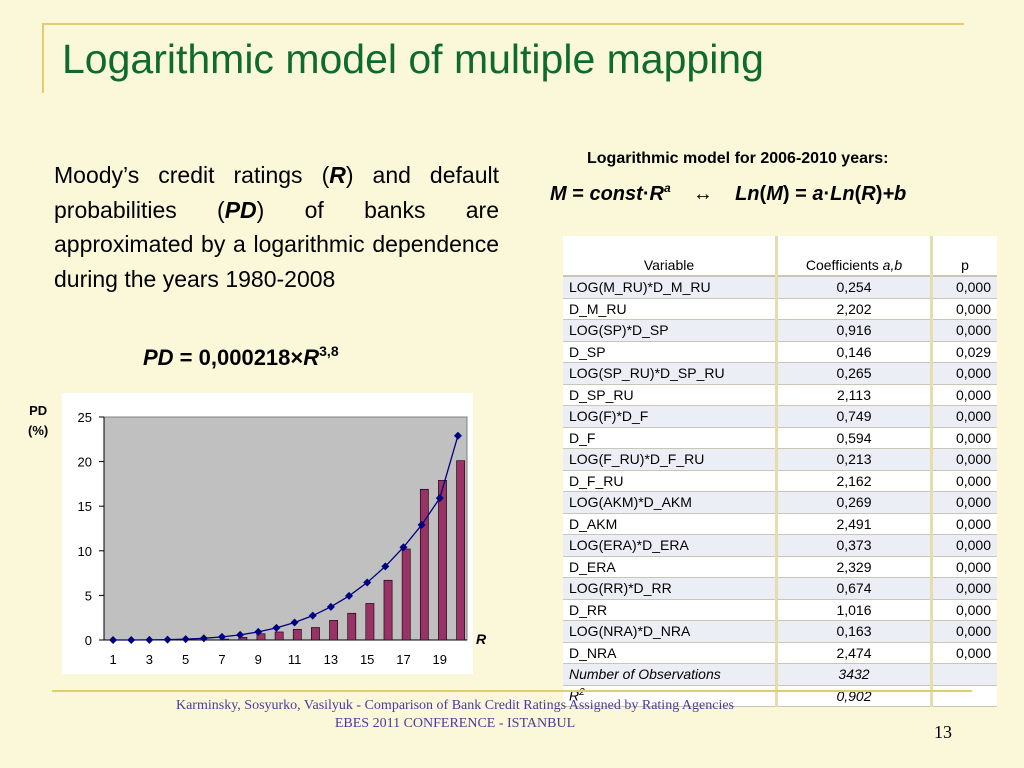  What do you see at coordinates (331, 659) in the screenshot?
I see `x-tick-label: 13` at bounding box center [331, 659].